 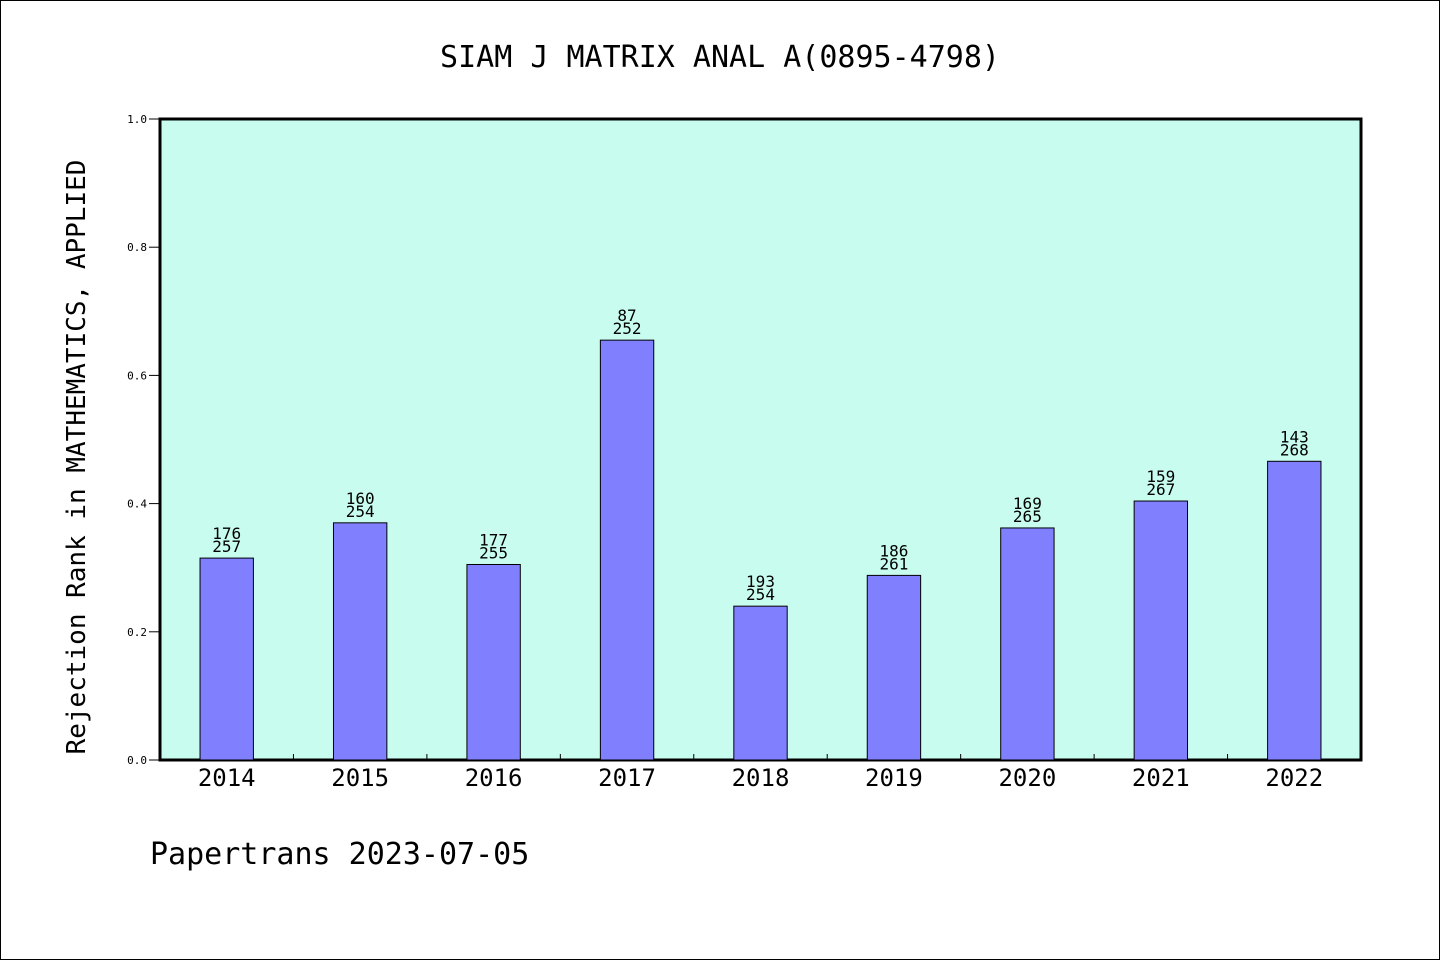 I want to click on bar-2018, so click(x=760, y=683).